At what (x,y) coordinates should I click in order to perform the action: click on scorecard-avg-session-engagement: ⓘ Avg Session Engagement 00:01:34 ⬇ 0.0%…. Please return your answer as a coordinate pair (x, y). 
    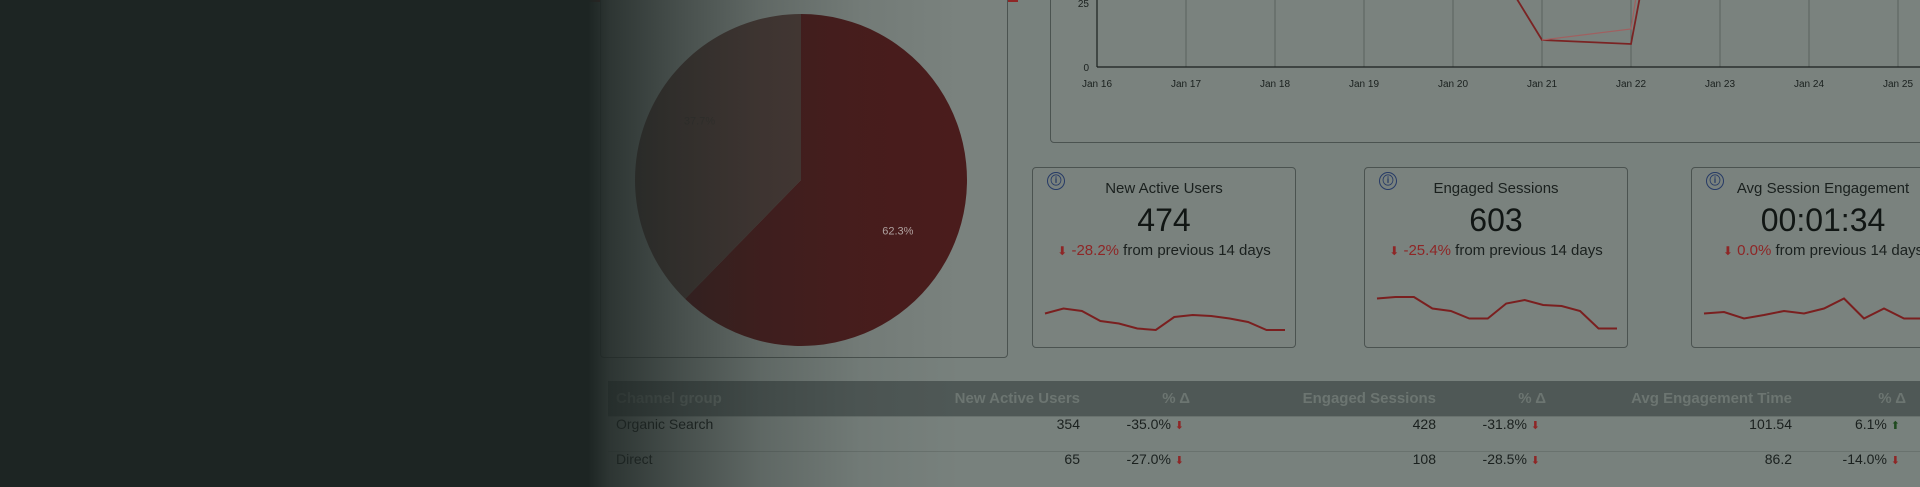
    Looking at the image, I should click on (1805, 257).